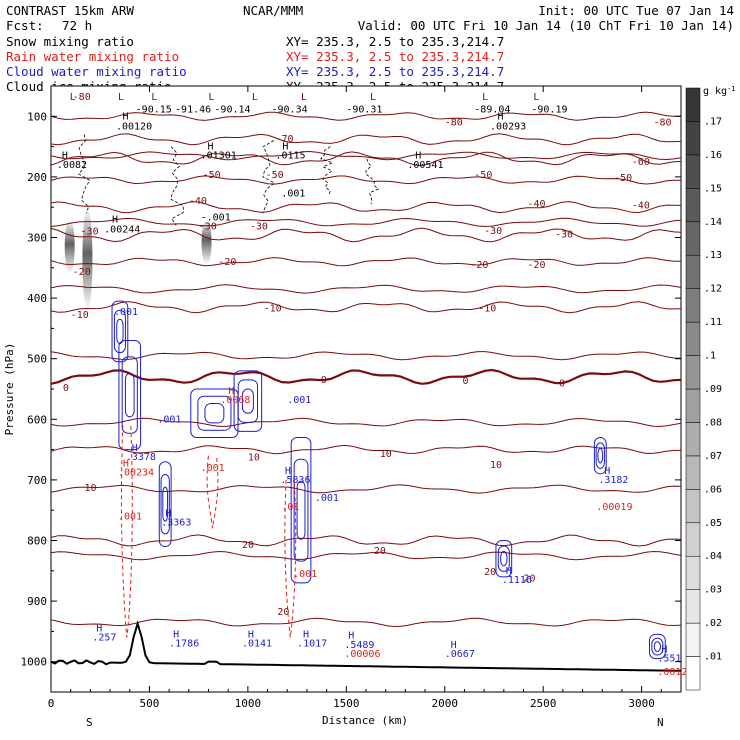 Image resolution: width=740 pixels, height=740 pixels. What do you see at coordinates (713, 289) in the screenshot?
I see `colorbar-level-11: .12` at bounding box center [713, 289].